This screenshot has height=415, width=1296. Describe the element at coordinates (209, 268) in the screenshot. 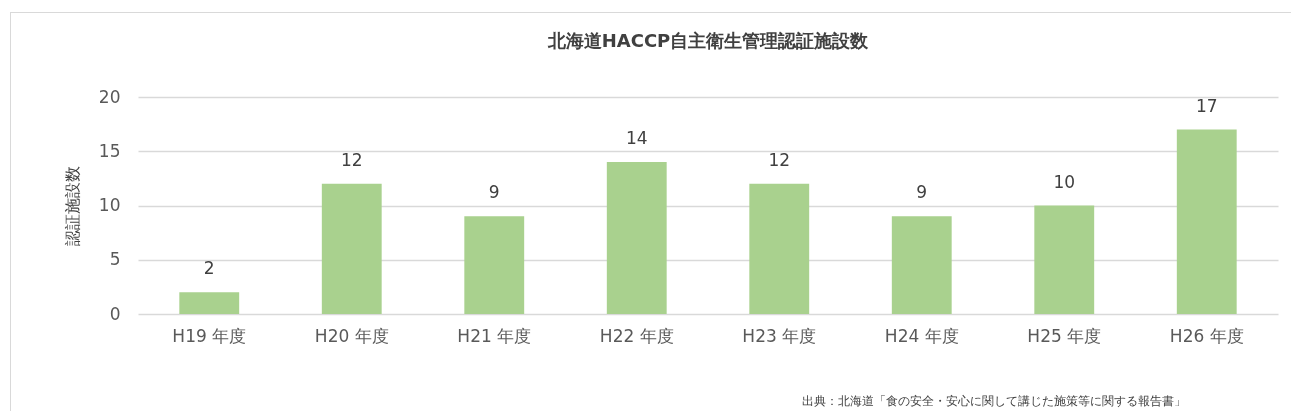

I see `data-label: 2` at that location.